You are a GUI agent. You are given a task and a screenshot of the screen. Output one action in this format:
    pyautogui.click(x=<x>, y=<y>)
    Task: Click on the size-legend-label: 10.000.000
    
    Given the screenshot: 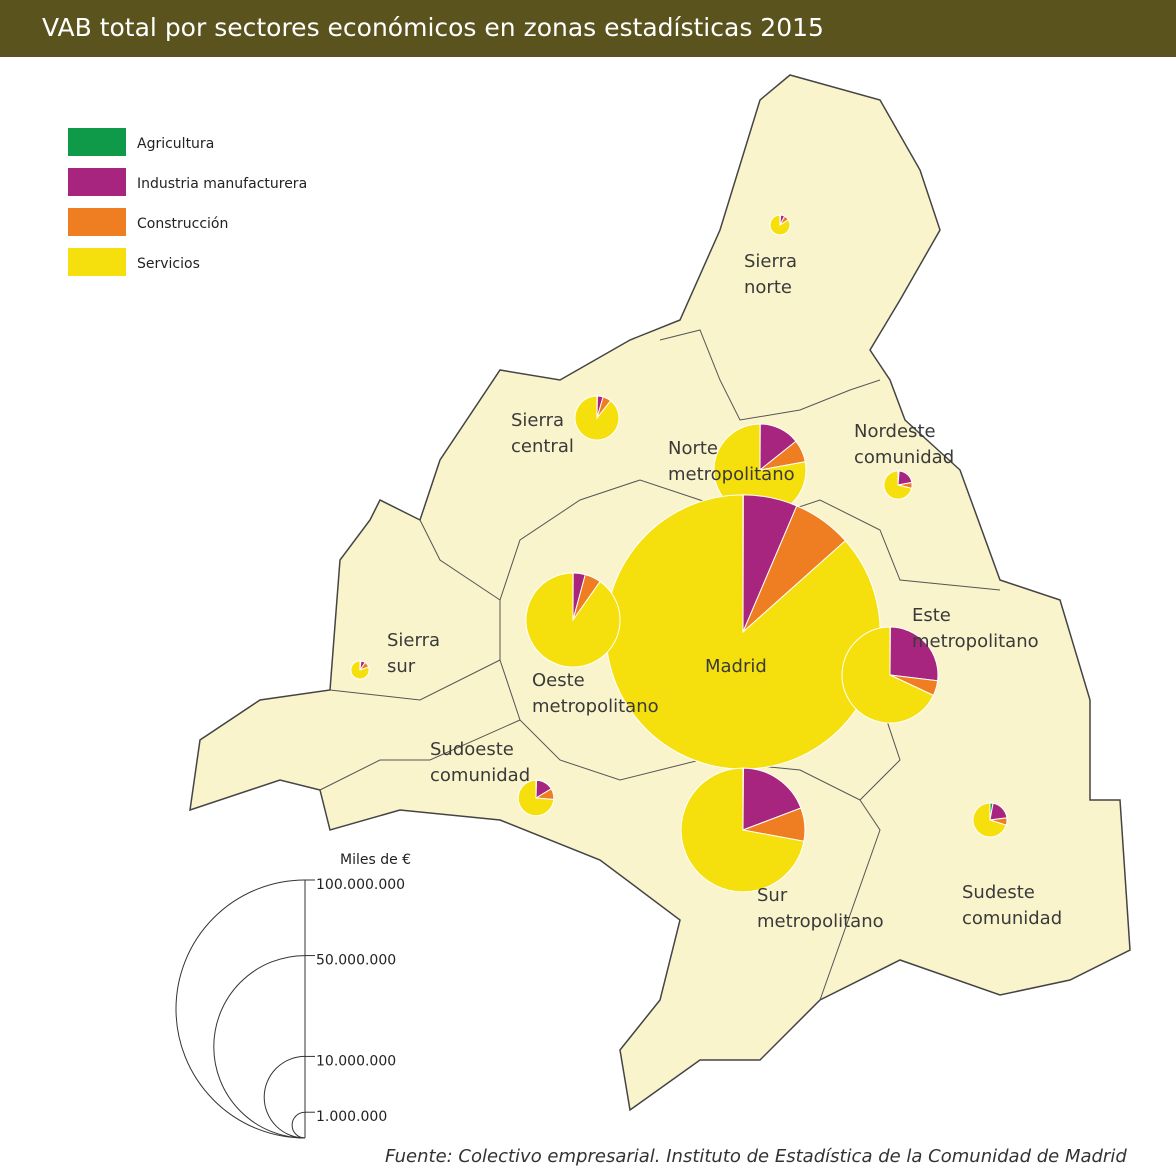 What is the action you would take?
    pyautogui.click(x=356, y=1061)
    